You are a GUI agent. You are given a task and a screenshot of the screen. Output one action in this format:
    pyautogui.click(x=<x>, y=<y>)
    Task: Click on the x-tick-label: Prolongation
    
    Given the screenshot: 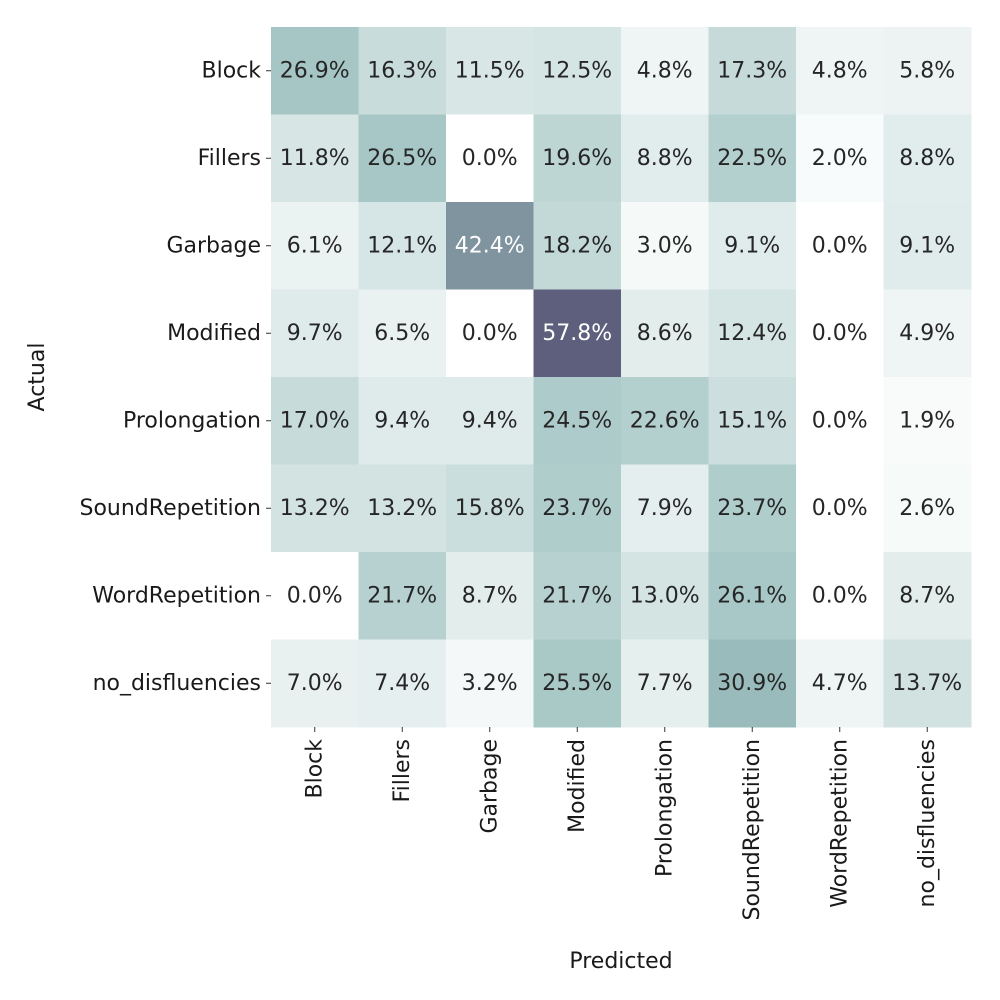 What is the action you would take?
    pyautogui.click(x=664, y=808)
    